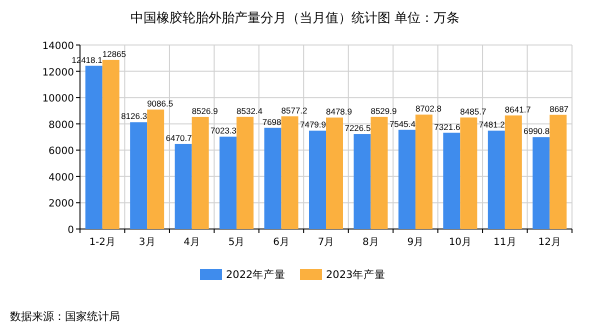 The height and width of the screenshot is (330, 590). What do you see at coordinates (550, 242) in the screenshot?
I see `x-tick-label: 12月` at bounding box center [550, 242].